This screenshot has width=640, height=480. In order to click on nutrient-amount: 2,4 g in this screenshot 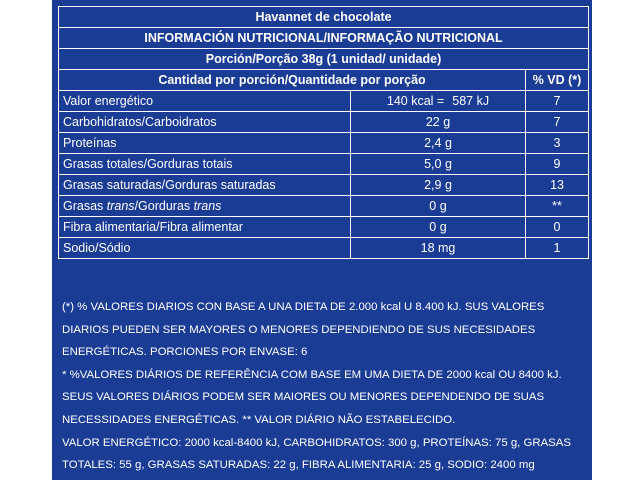, I will do `click(438, 143)`.